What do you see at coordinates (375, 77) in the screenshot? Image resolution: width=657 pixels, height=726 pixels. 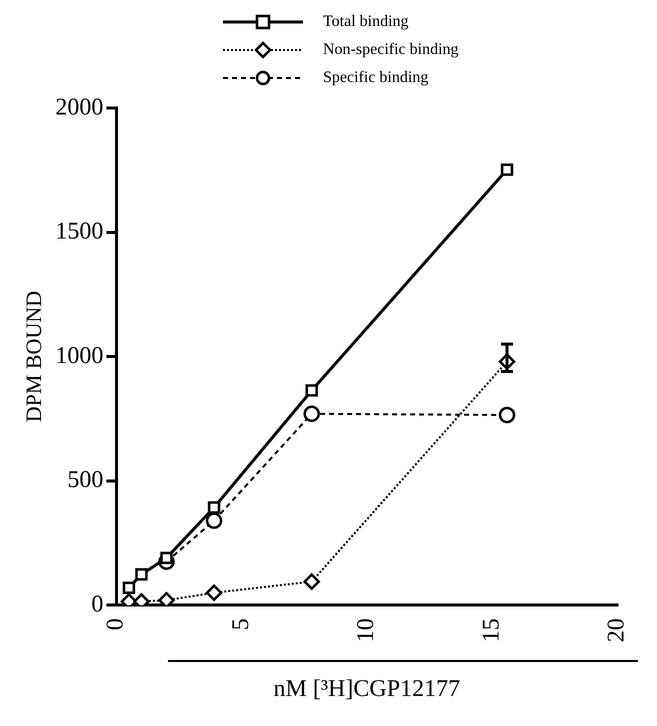 I see `legend-label: Specific binding` at bounding box center [375, 77].